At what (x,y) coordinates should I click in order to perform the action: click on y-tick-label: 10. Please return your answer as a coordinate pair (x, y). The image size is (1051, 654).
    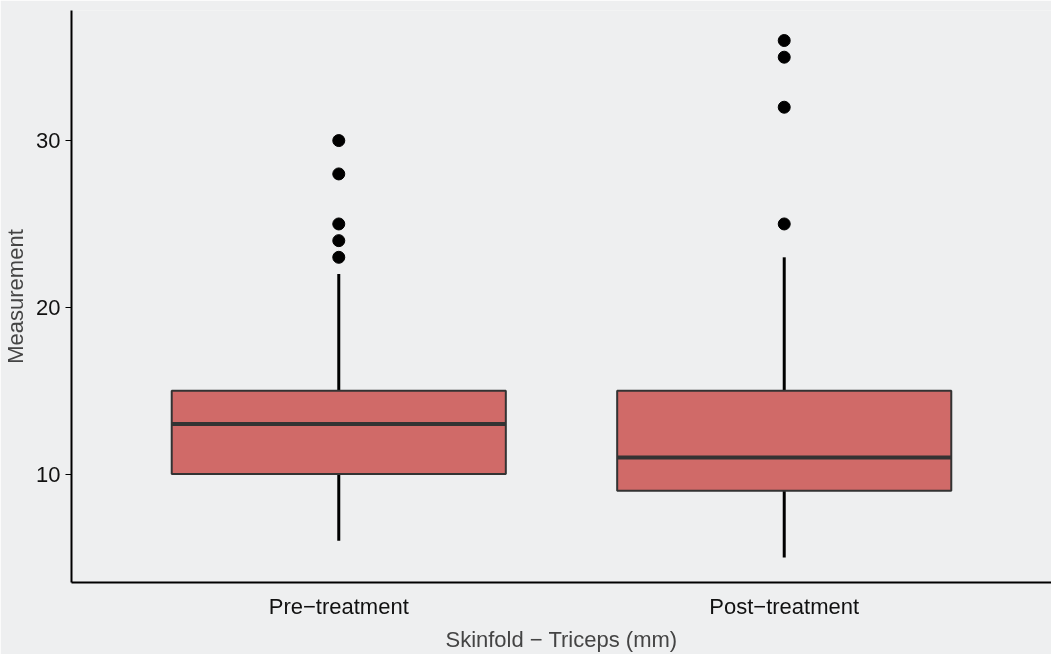
    Looking at the image, I should click on (48, 474).